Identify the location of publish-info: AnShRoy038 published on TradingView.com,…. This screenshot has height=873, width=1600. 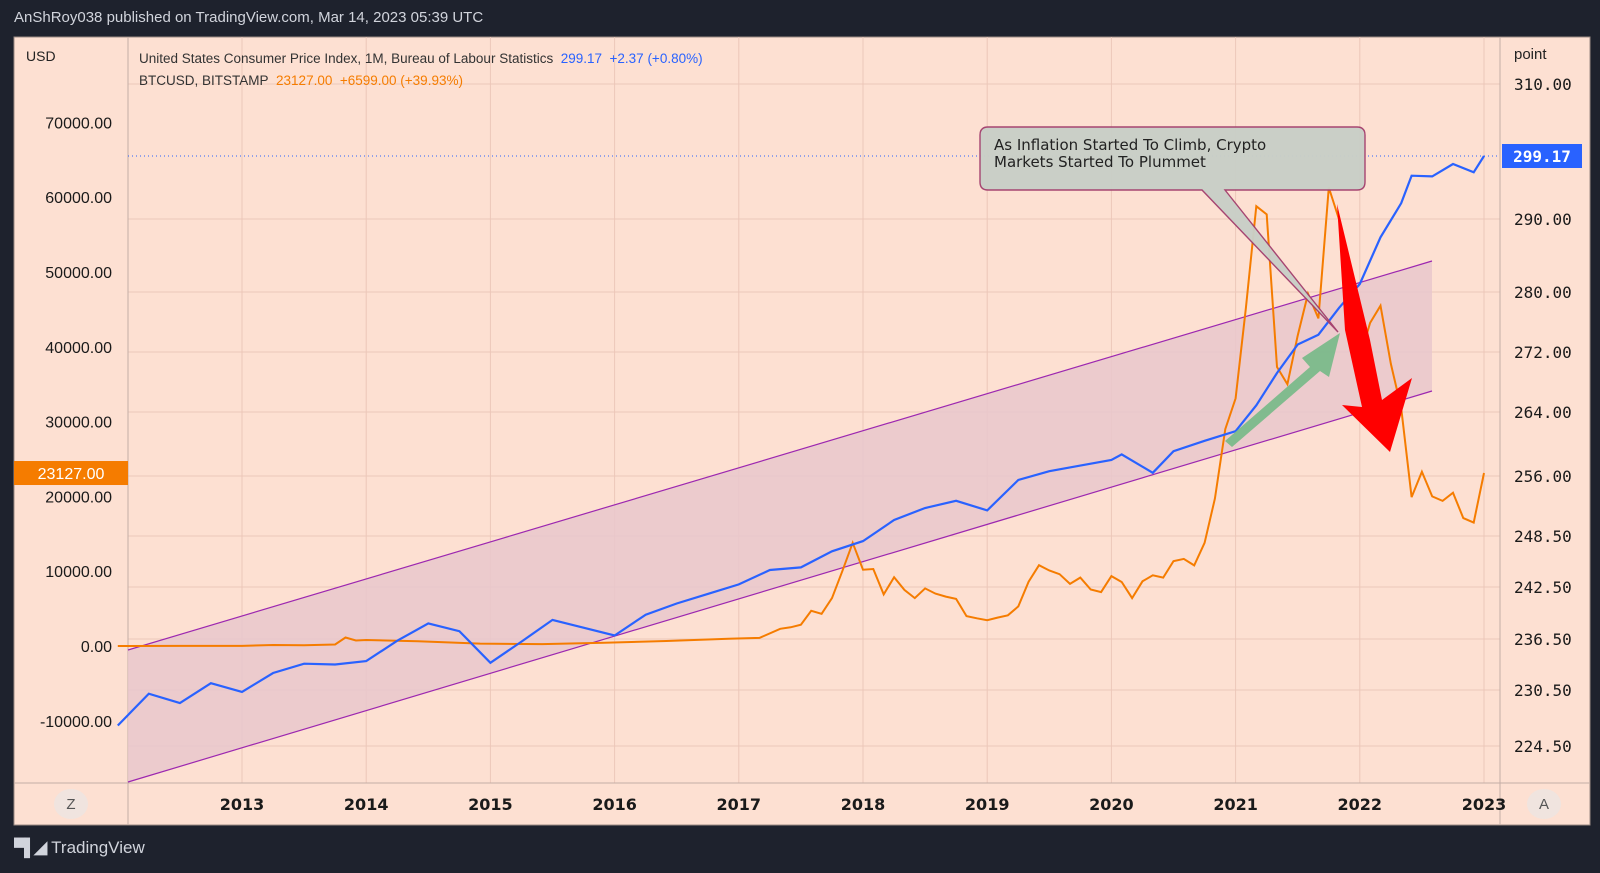
(249, 17).